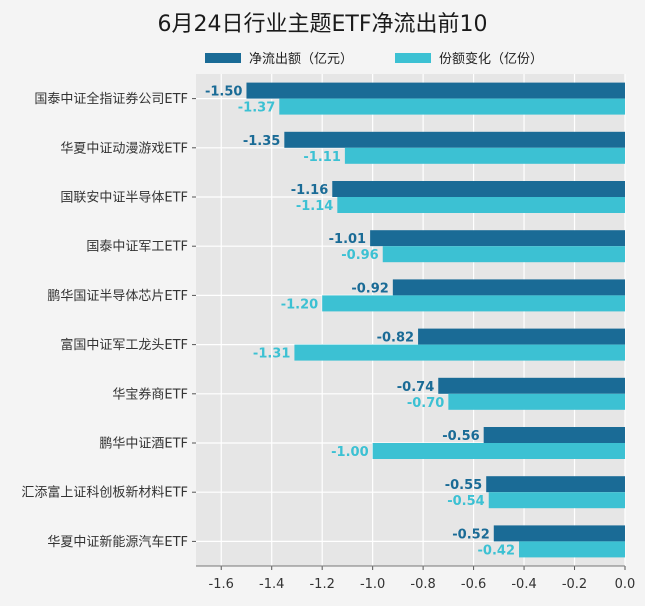 This screenshot has height=606, width=645. What do you see at coordinates (299, 304) in the screenshot?
I see `data-label-share-change: -1.20` at bounding box center [299, 304].